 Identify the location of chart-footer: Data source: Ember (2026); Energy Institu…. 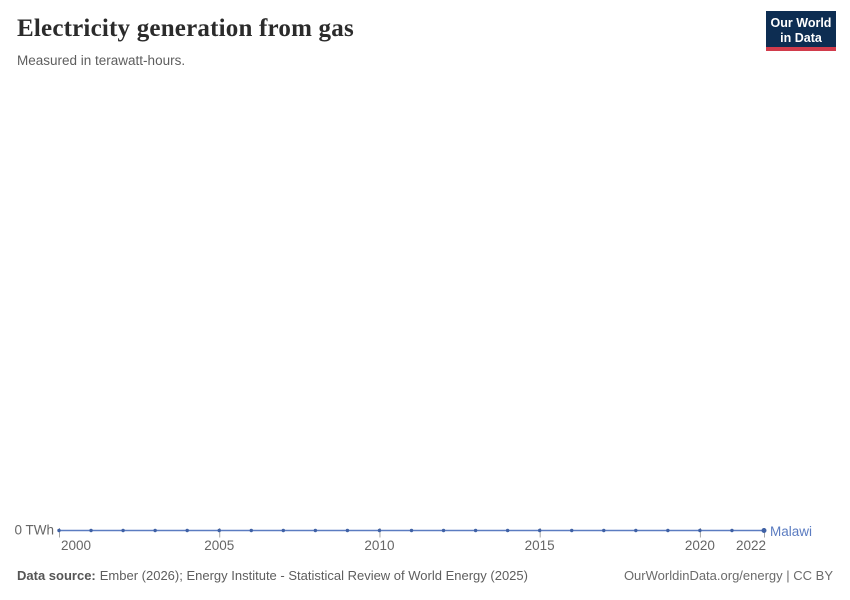
(425, 575).